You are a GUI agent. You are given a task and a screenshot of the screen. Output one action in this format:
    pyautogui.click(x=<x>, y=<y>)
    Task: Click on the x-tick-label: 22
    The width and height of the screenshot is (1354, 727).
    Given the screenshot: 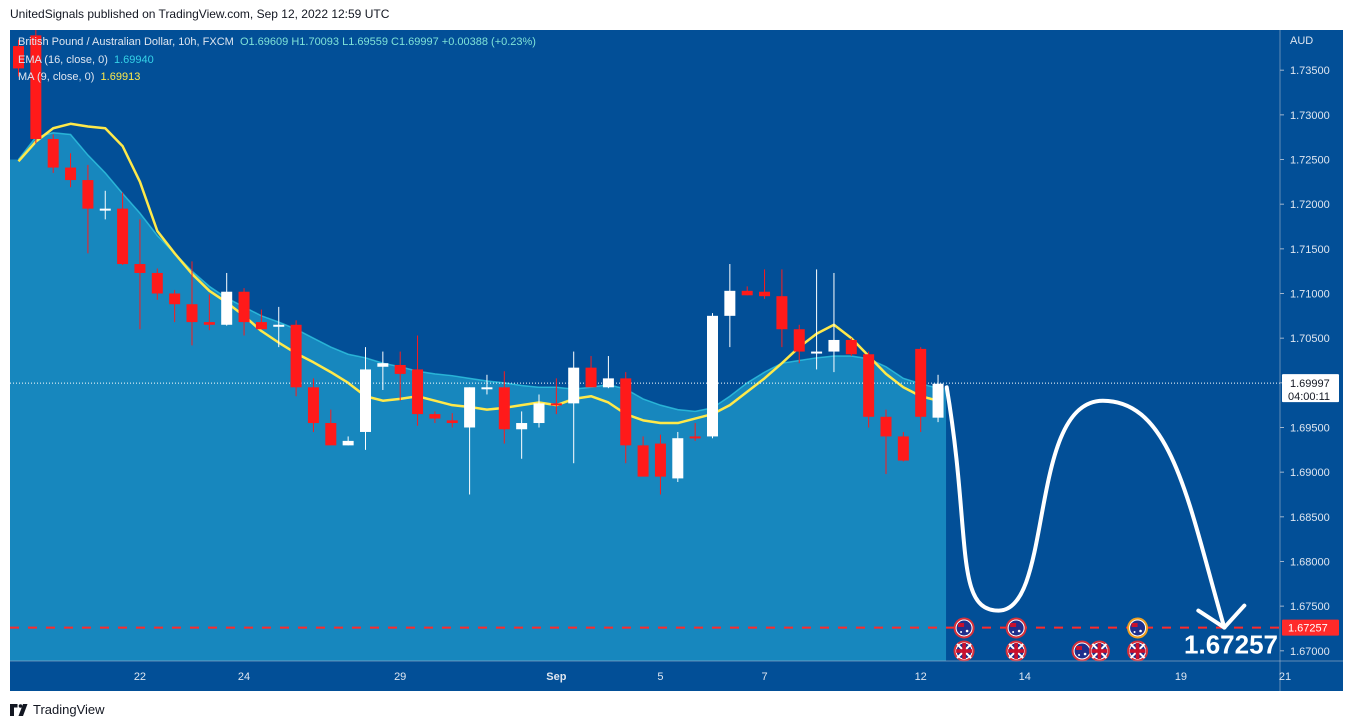 What is the action you would take?
    pyautogui.click(x=140, y=677)
    